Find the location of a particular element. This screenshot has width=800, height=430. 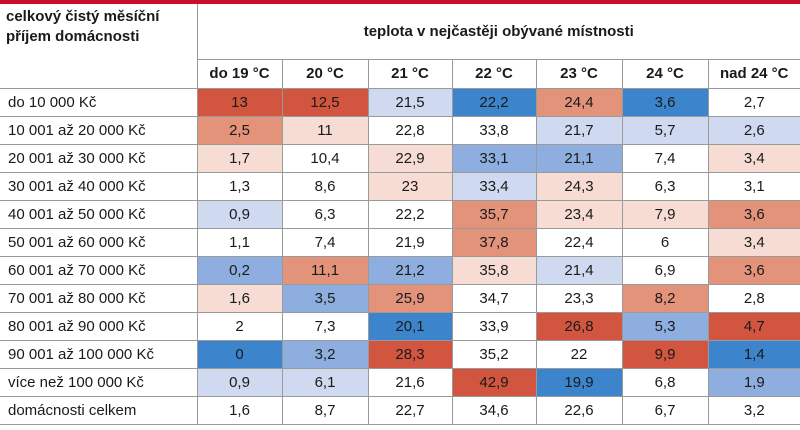

heatmap-cell: 4,7 is located at coordinates (753, 326).